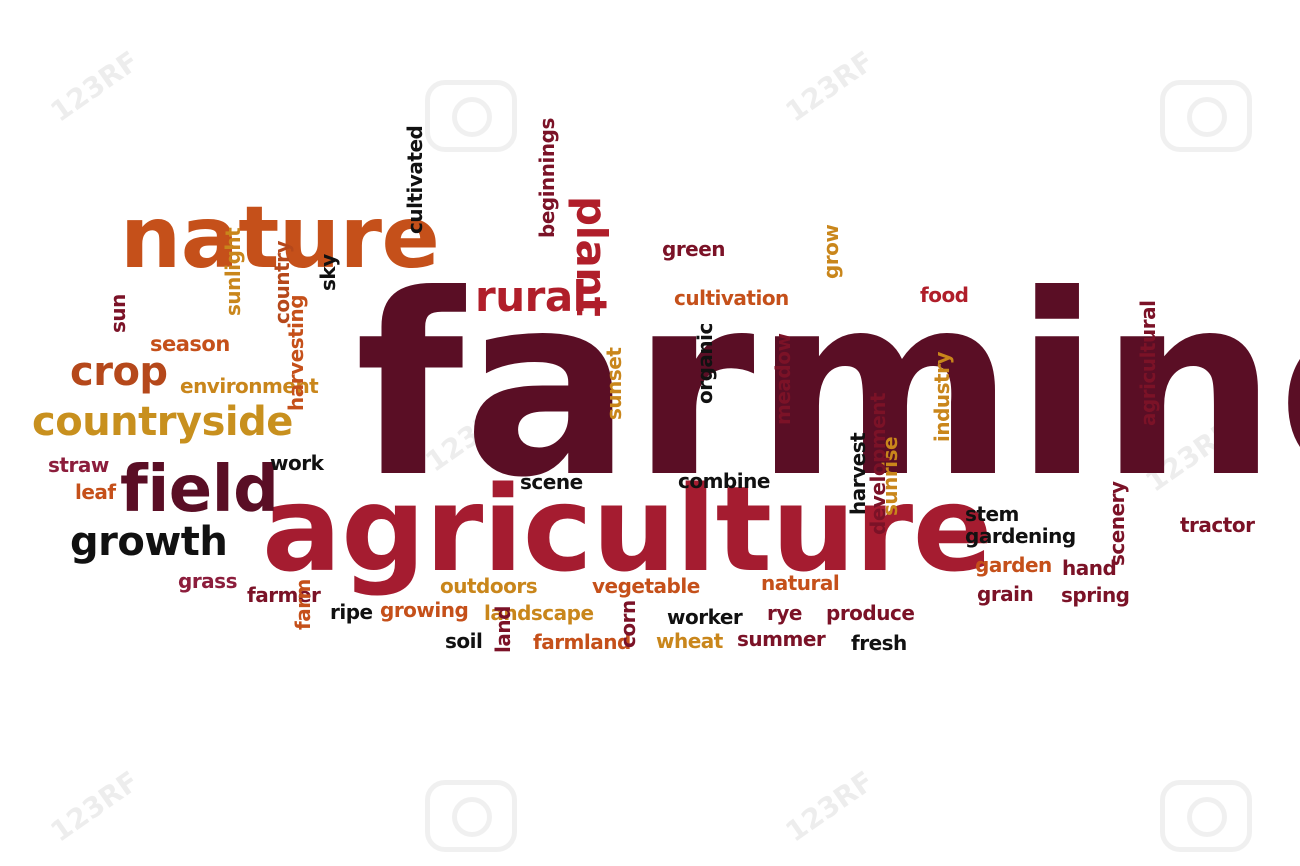 This screenshot has width=1300, height=866. What do you see at coordinates (547, 178) in the screenshot?
I see `word-beginnings: beginnings` at bounding box center [547, 178].